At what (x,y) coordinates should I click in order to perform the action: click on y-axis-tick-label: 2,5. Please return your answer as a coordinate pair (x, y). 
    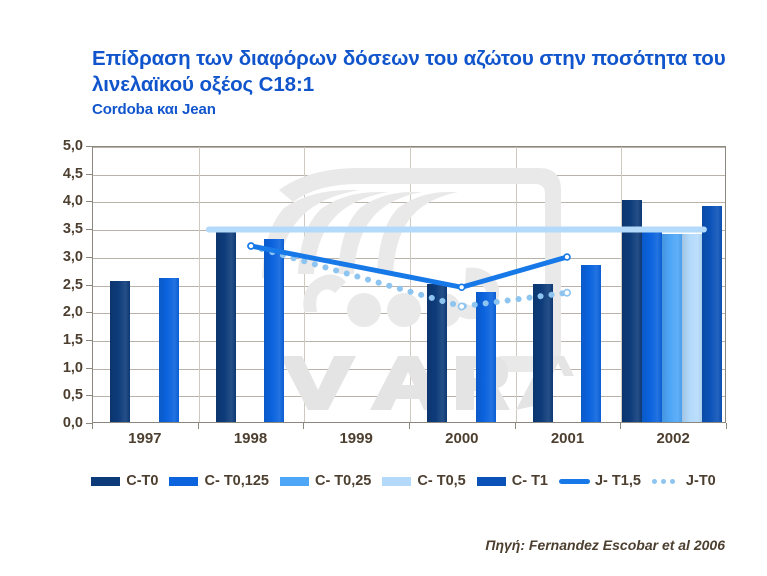
    Looking at the image, I should click on (72, 284).